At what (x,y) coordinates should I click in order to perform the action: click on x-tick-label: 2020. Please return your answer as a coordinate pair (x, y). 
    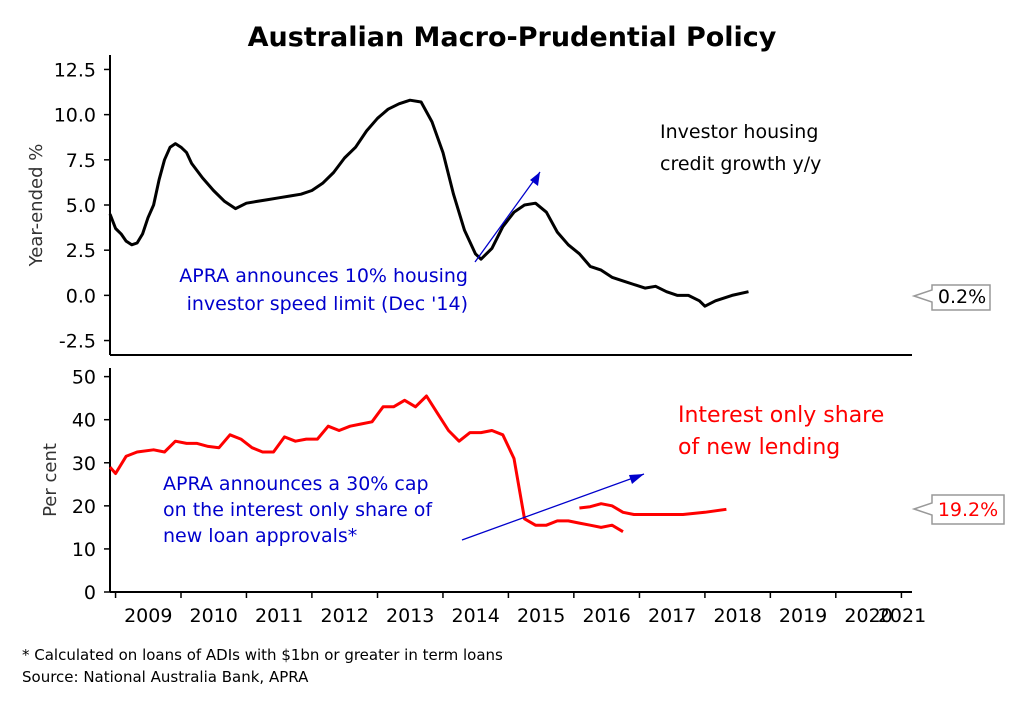
    Looking at the image, I should click on (868, 616).